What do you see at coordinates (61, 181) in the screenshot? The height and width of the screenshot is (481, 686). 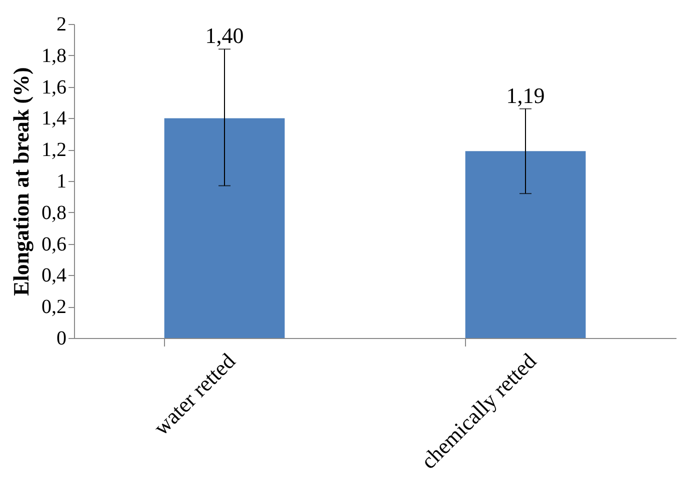 I see `y-tick-label: 1` at bounding box center [61, 181].